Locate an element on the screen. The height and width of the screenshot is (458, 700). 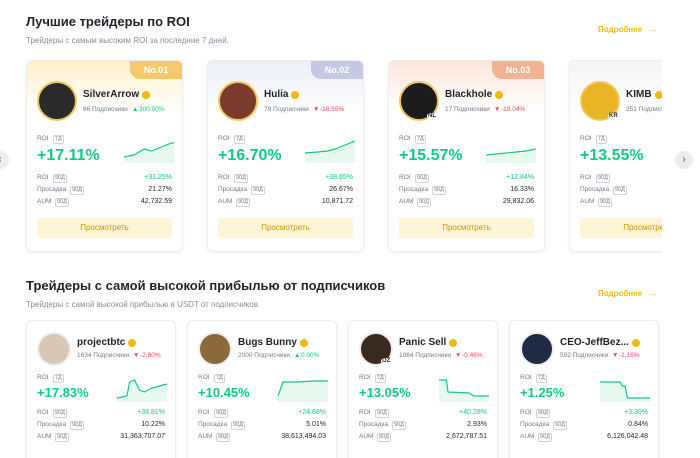
trader-name: SilverArrow is located at coordinates (111, 94).